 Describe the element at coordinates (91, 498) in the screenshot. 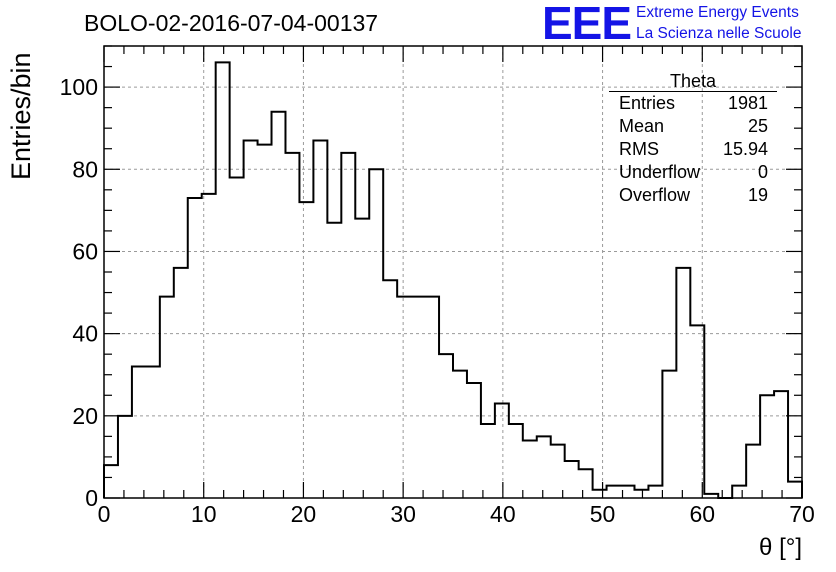

I see `y-tick-label: 0` at that location.